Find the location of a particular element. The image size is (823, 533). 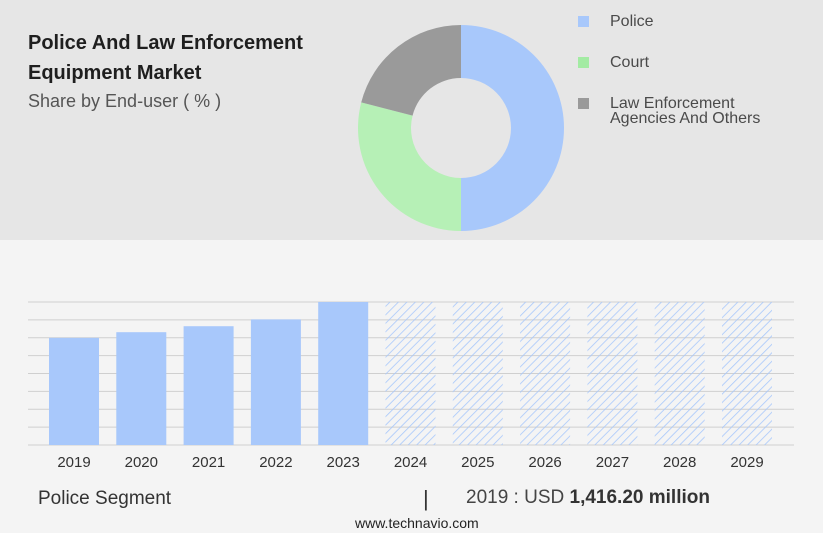

forecast-bar-2024 is located at coordinates (410, 373).